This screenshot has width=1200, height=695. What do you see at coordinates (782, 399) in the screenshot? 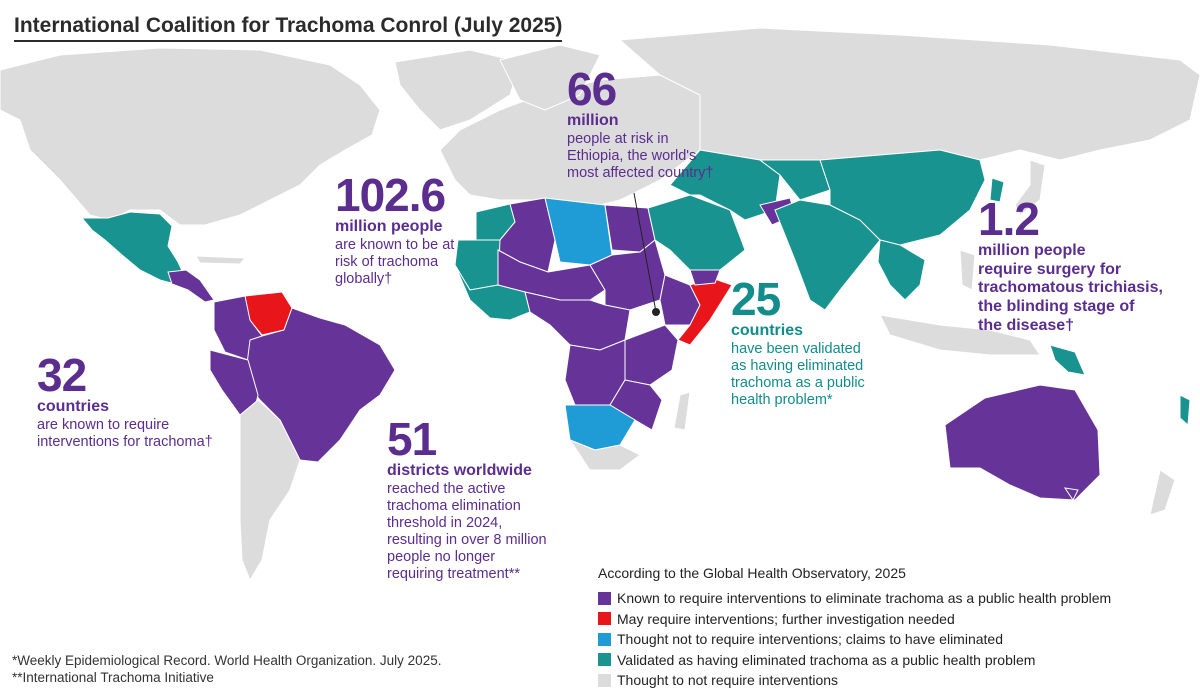
I see `stat-desc-line: health problem*` at bounding box center [782, 399].